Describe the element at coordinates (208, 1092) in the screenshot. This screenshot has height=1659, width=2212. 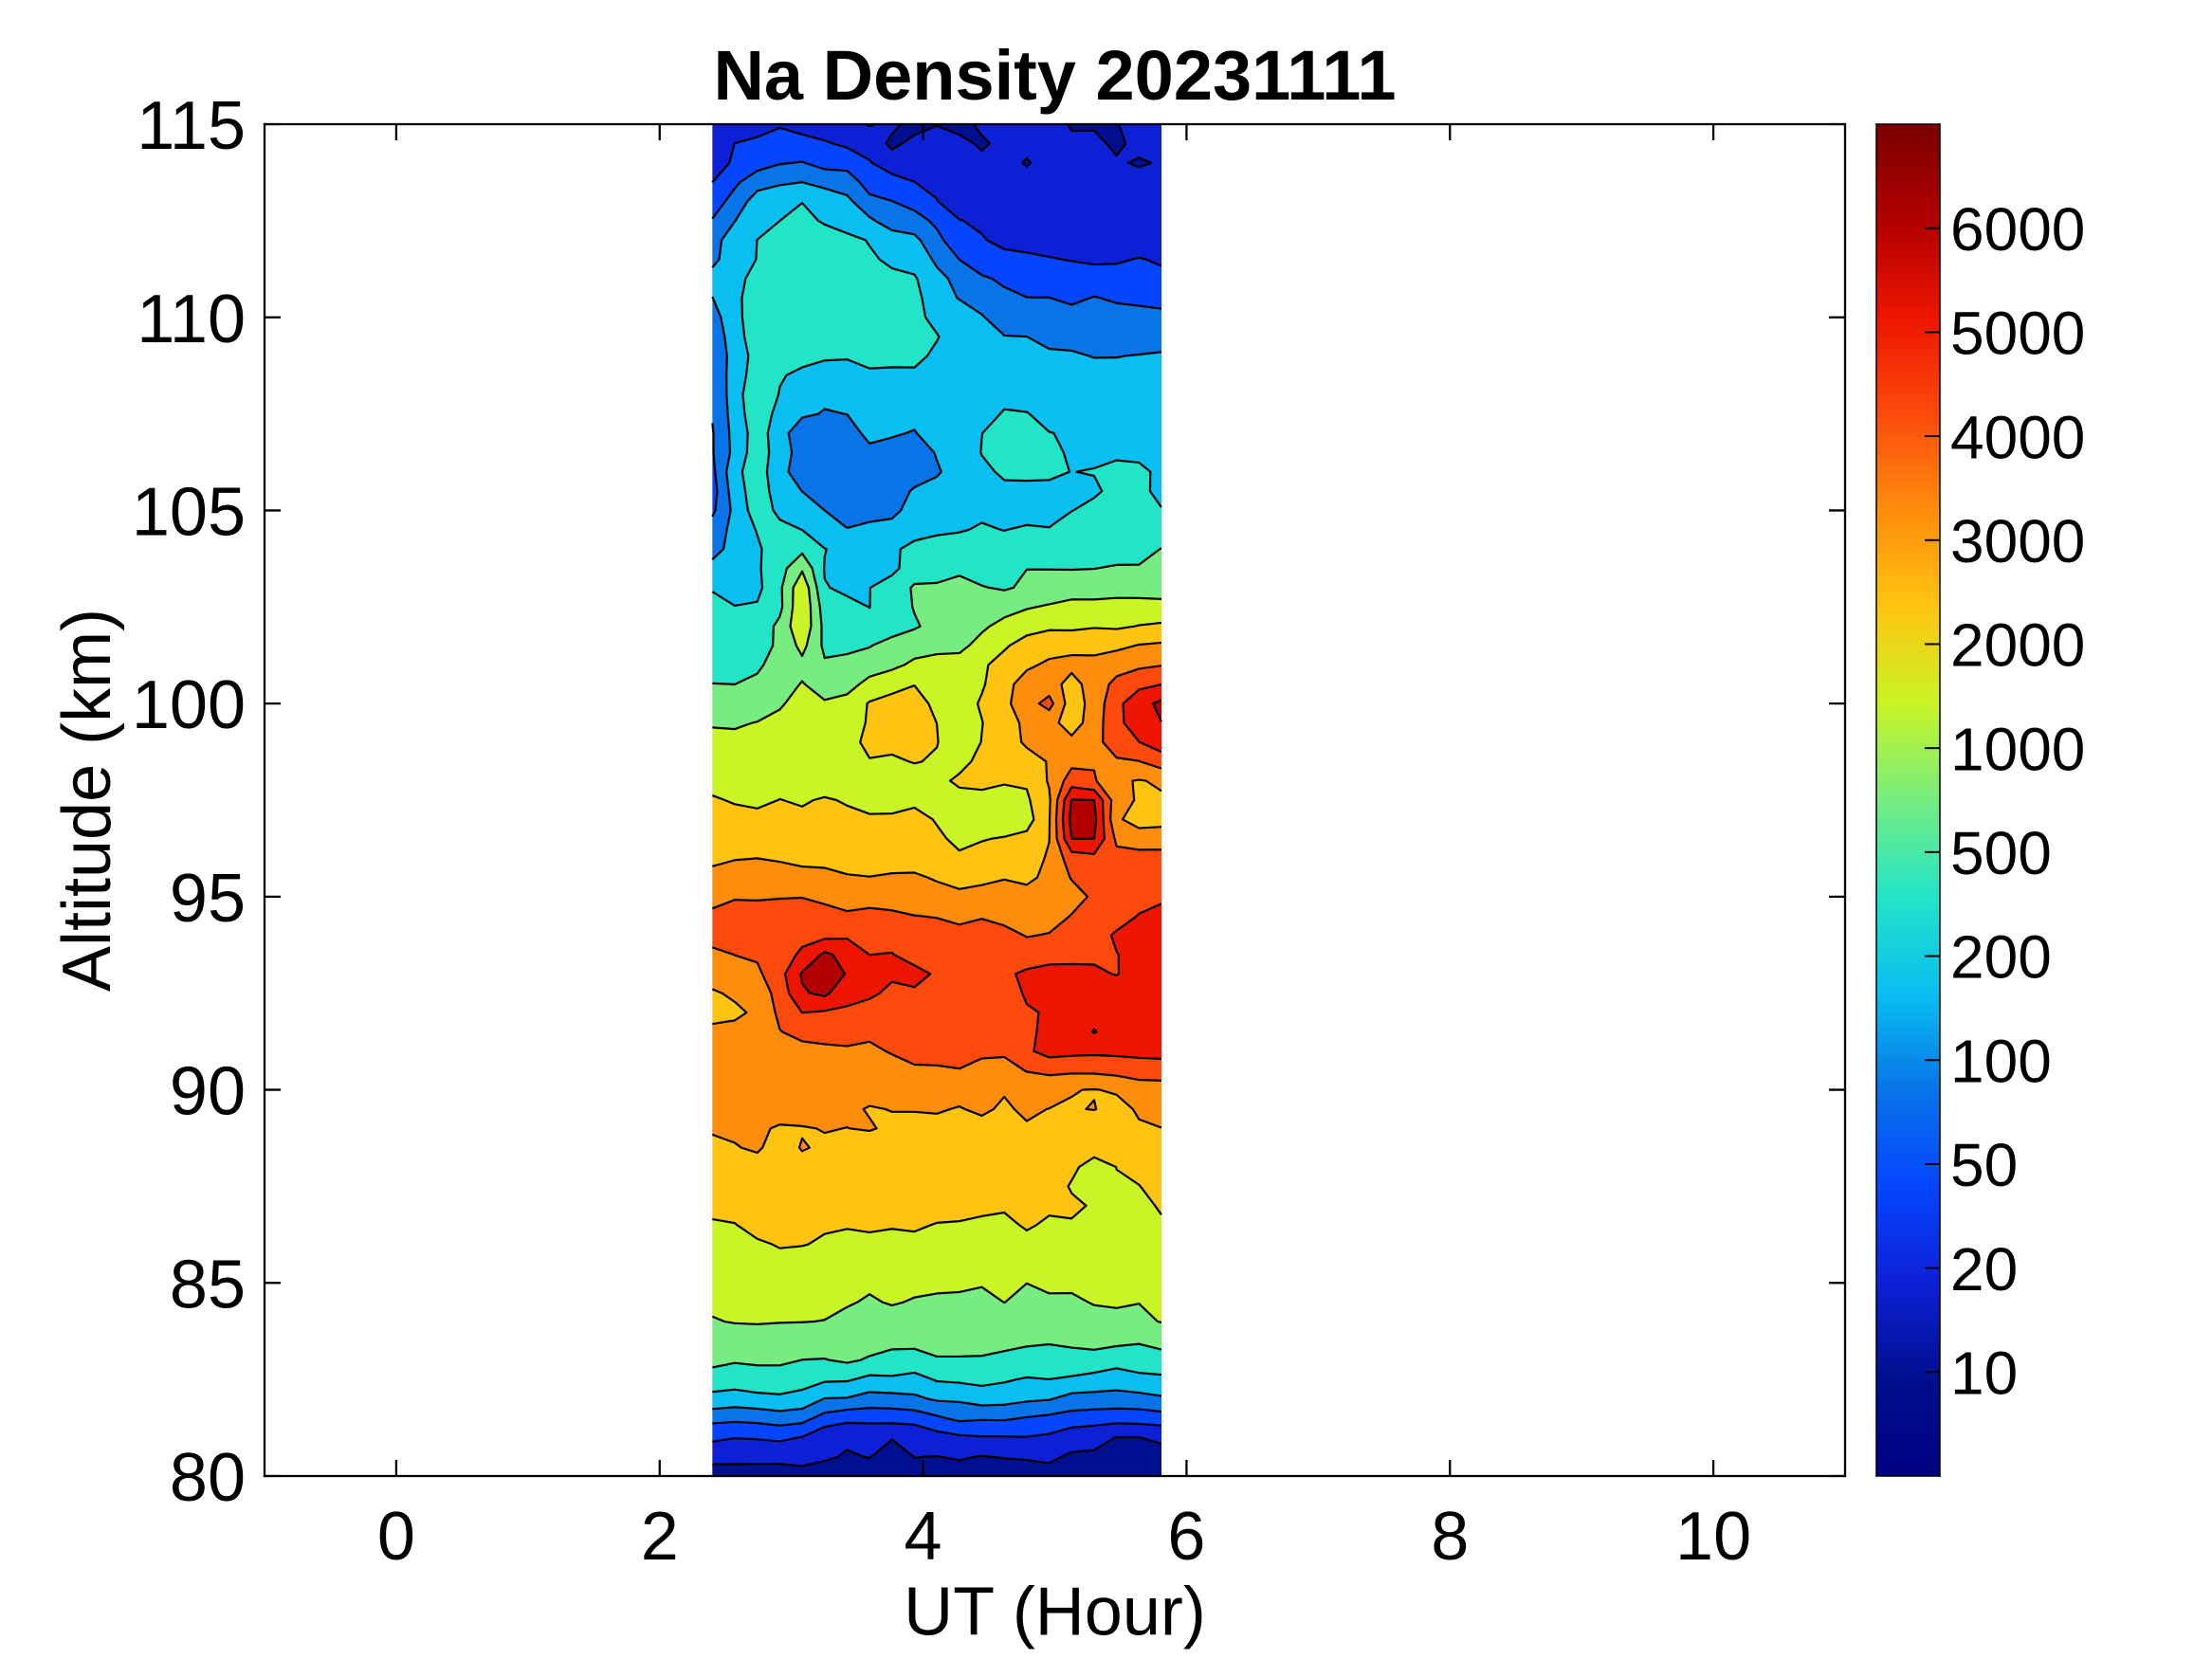
I see `svg-text: 90` at that location.